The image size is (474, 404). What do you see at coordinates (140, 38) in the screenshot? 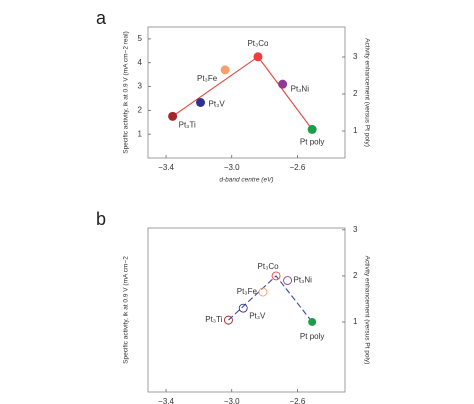
I see `y-tick-label: 5` at bounding box center [140, 38].